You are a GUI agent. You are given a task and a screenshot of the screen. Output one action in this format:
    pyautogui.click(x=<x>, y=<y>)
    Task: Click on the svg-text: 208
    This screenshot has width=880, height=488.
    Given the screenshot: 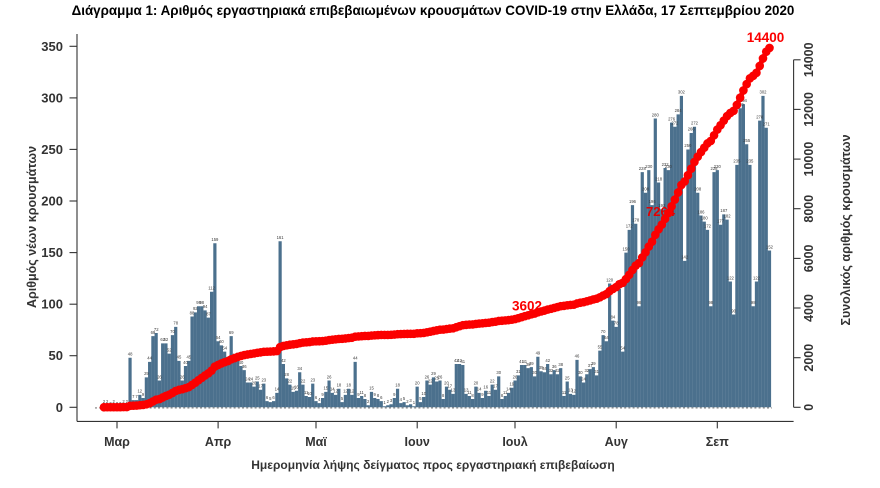 What is the action you would take?
    pyautogui.click(x=646, y=189)
    